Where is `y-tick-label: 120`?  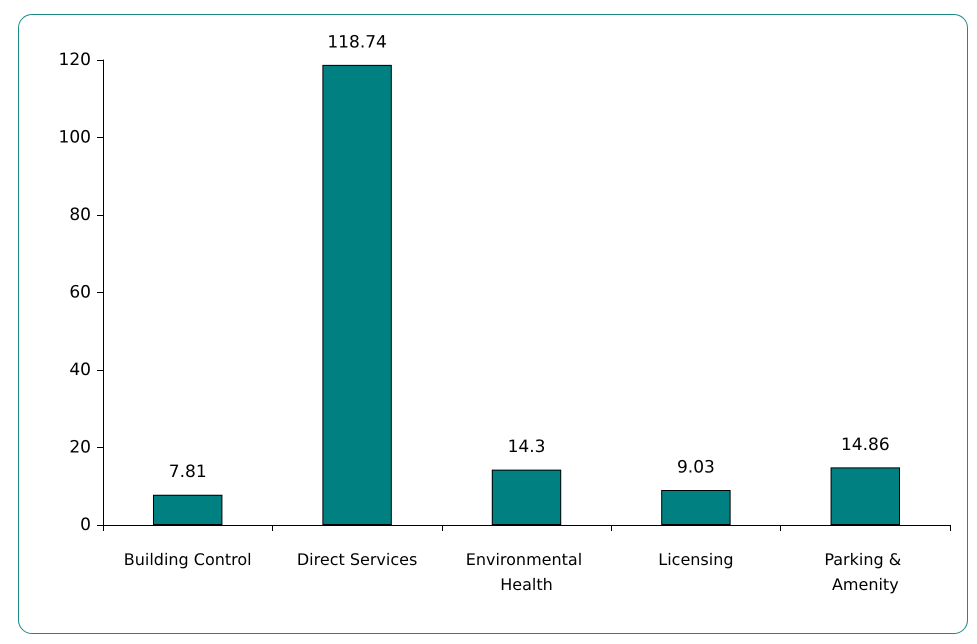
y-tick-label: 120 is located at coordinates (74, 60).